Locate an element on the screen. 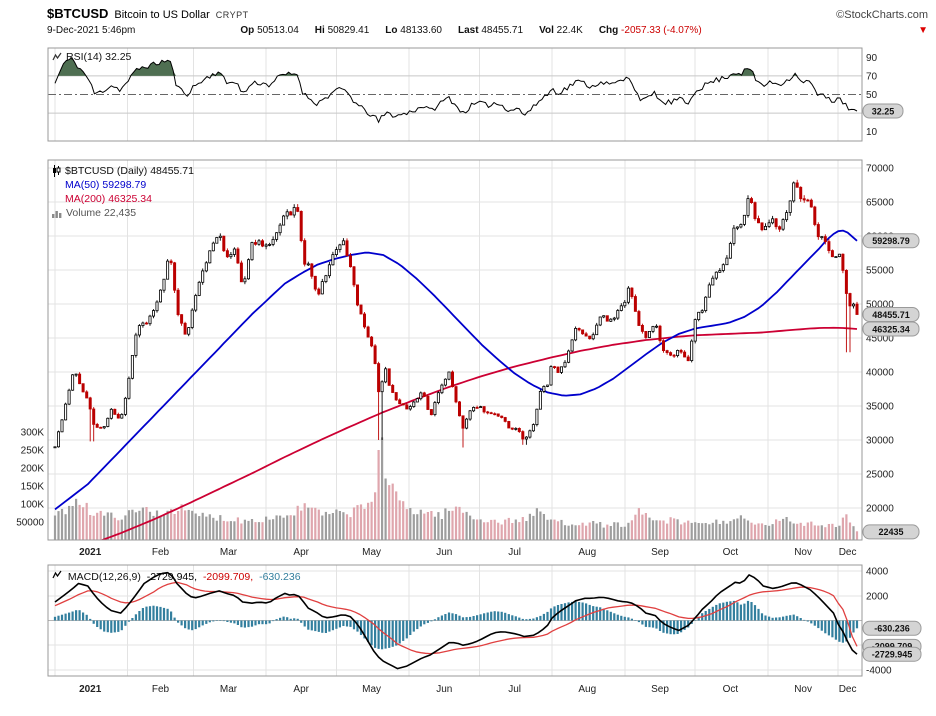 The width and height of the screenshot is (936, 716). last-label: Last is located at coordinates (468, 30).